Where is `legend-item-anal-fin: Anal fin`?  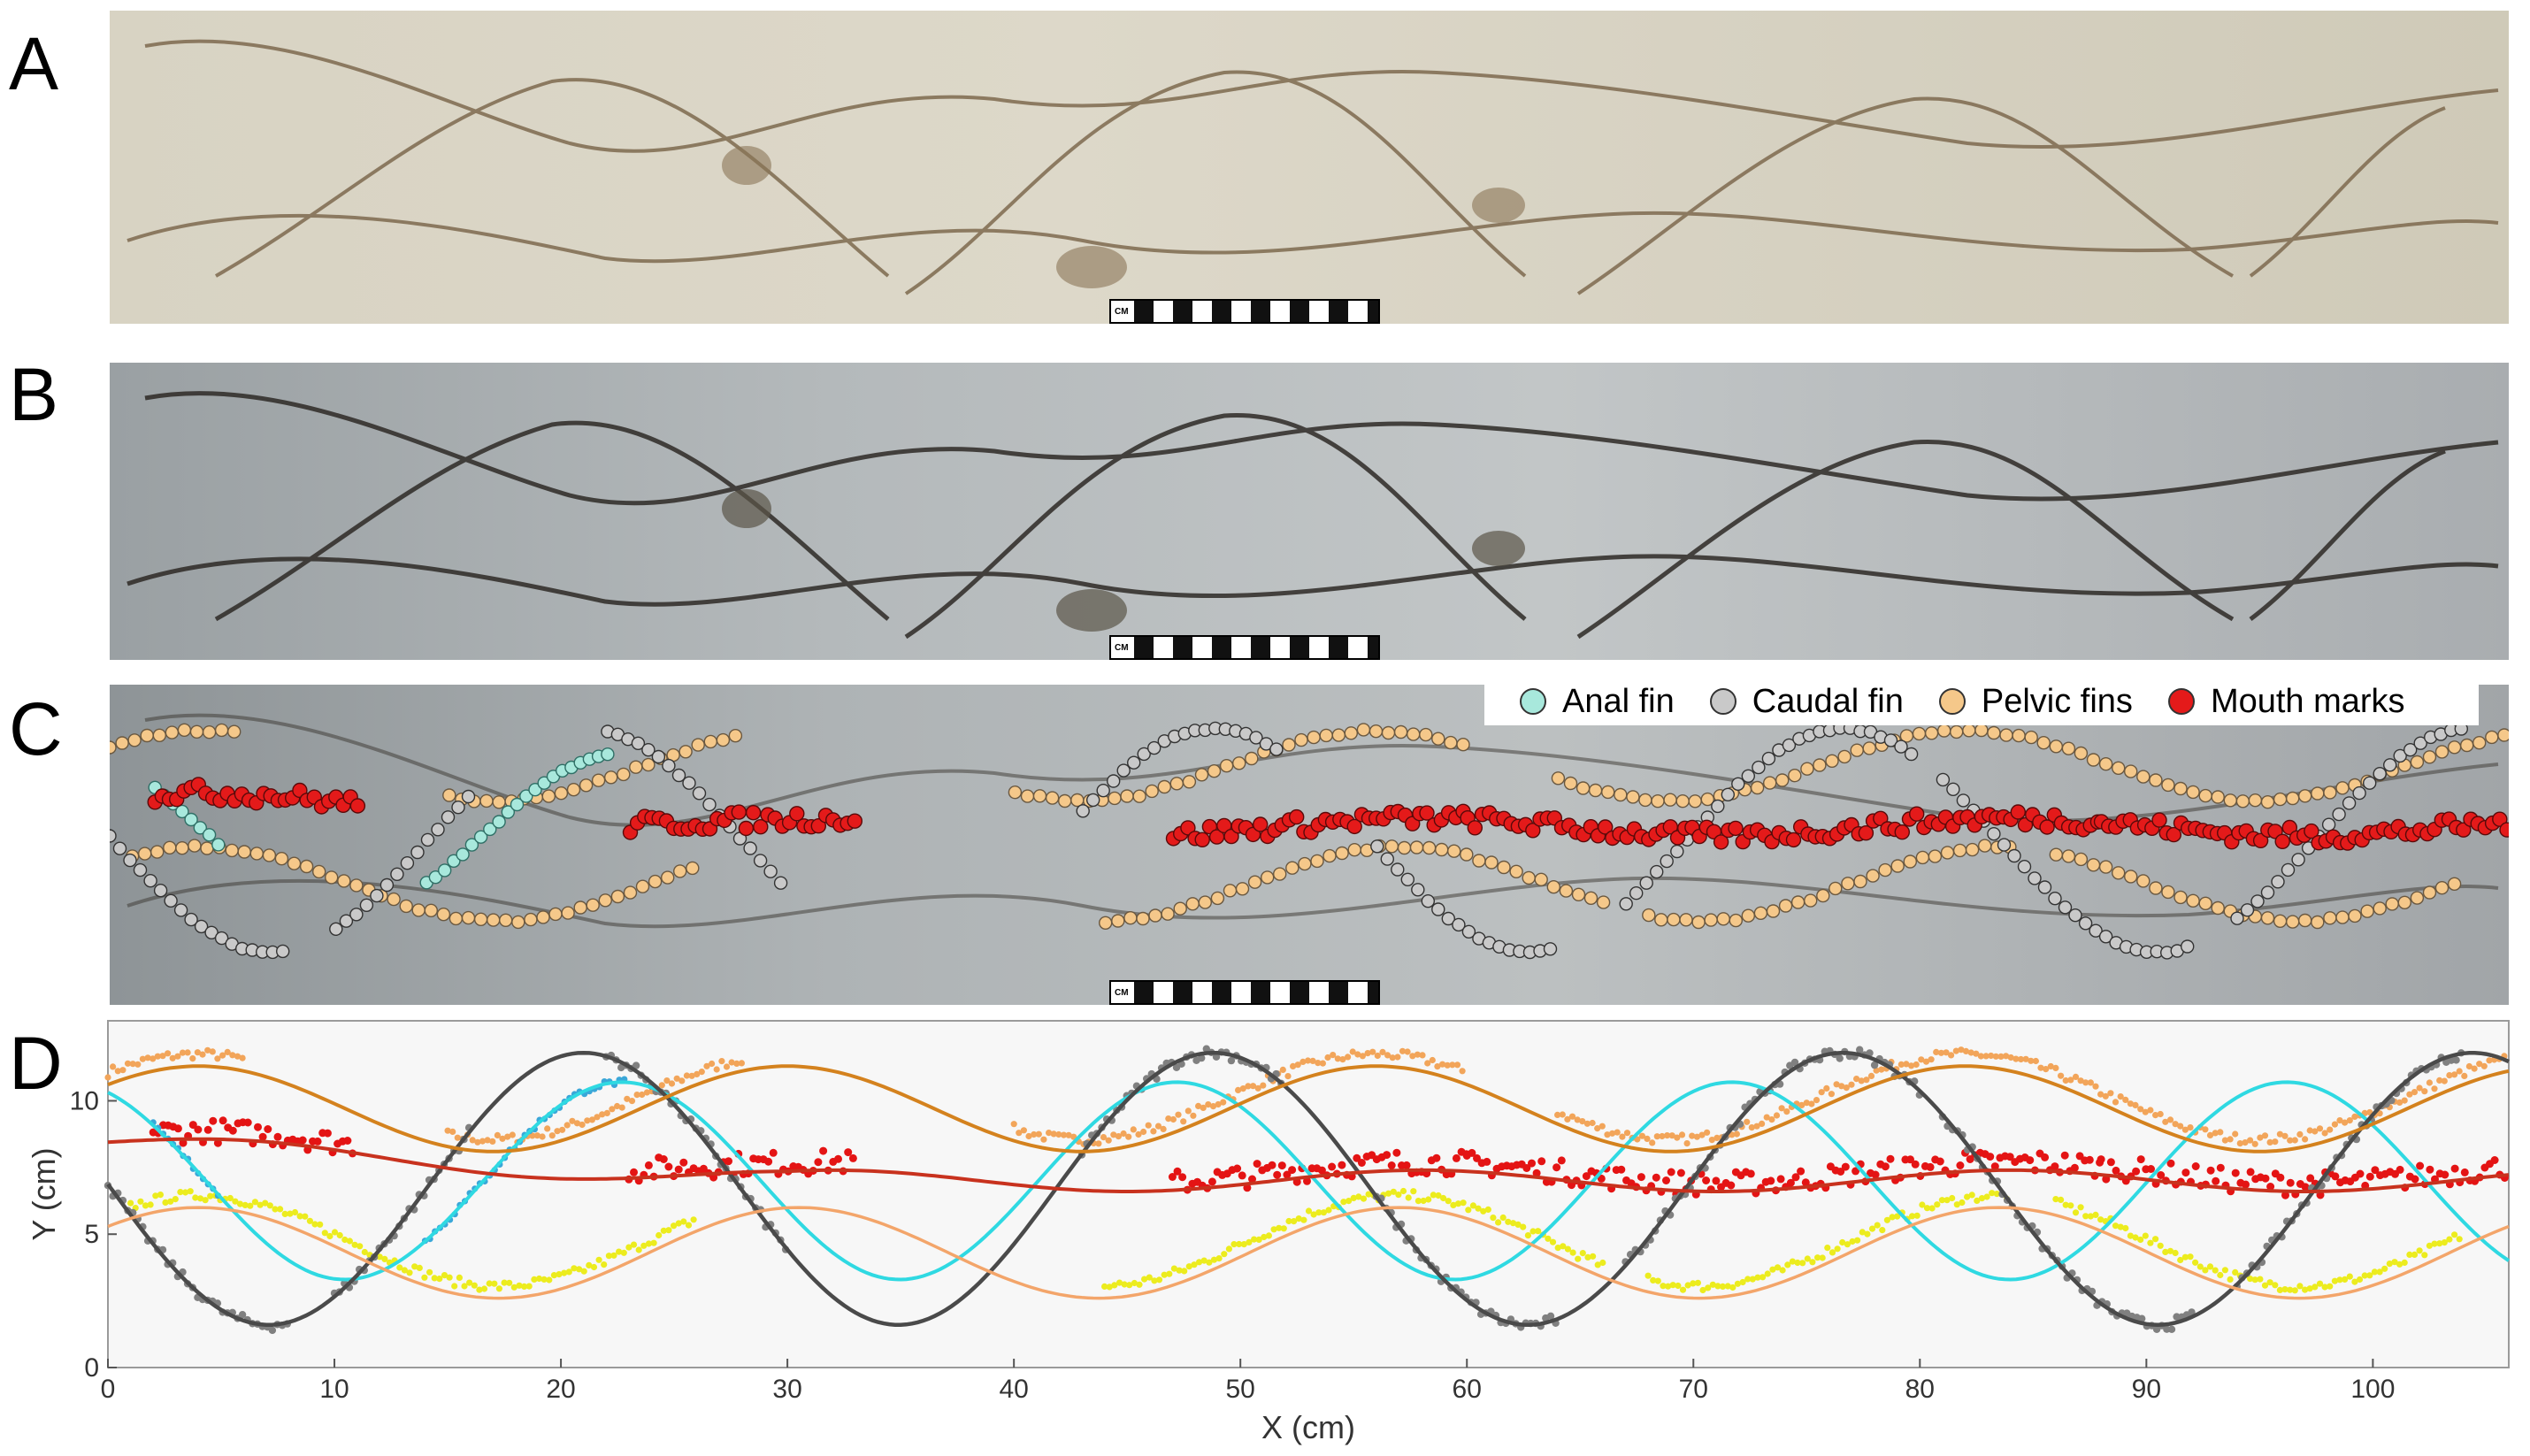 legend-item-anal-fin: Anal fin is located at coordinates (1597, 702).